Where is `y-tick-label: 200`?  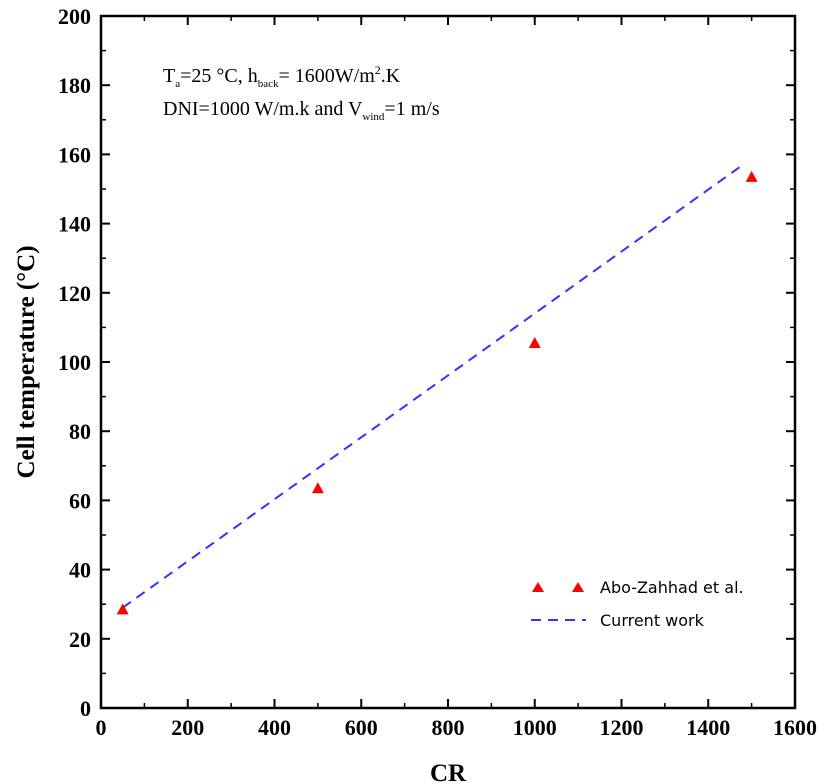
y-tick-label: 200 is located at coordinates (74, 16).